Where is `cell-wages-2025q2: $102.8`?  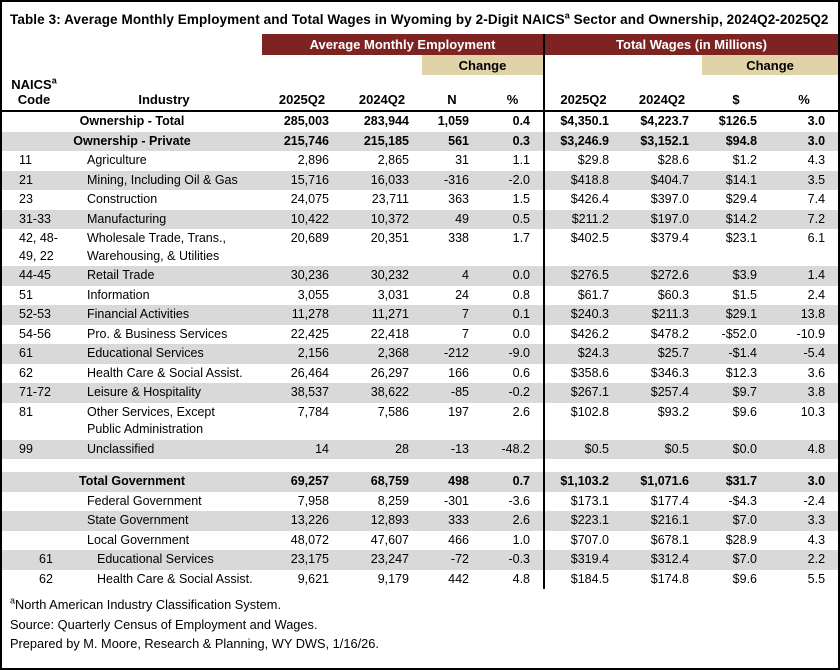 cell-wages-2025q2: $102.8 is located at coordinates (583, 421).